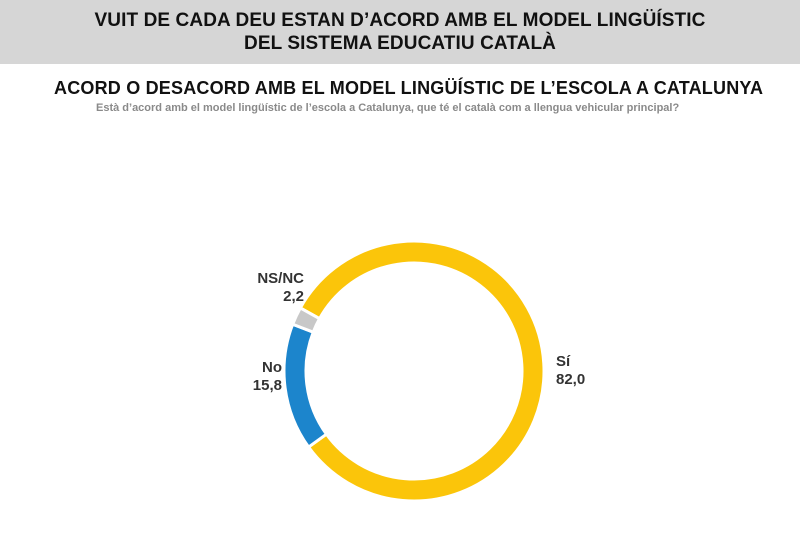 The height and width of the screenshot is (533, 800). I want to click on slice-label-no: No, so click(272, 367).